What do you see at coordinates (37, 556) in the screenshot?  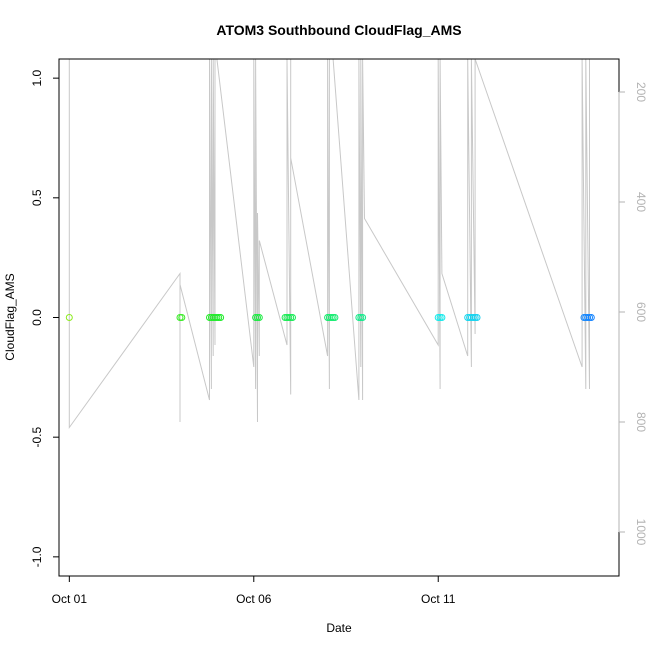 I see `y-tick-label: -1.0` at bounding box center [37, 556].